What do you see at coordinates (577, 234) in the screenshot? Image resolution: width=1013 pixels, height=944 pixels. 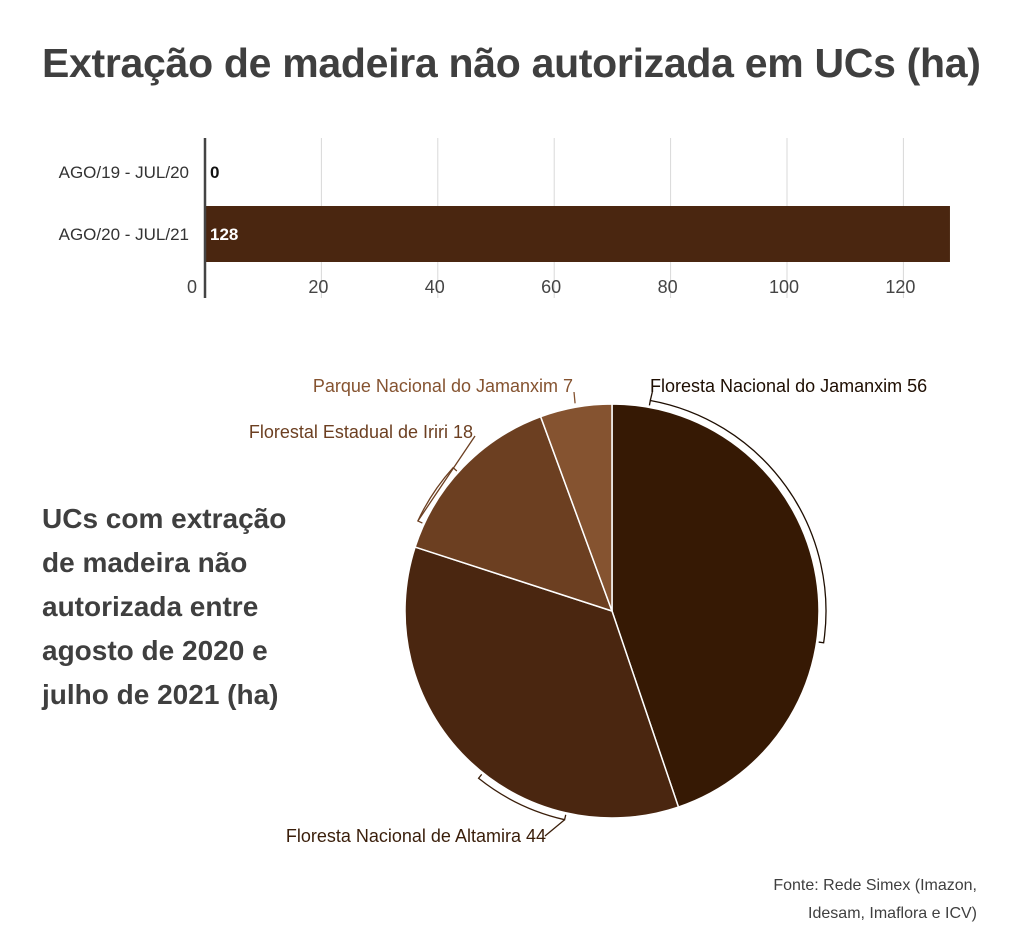 I see `bar` at bounding box center [577, 234].